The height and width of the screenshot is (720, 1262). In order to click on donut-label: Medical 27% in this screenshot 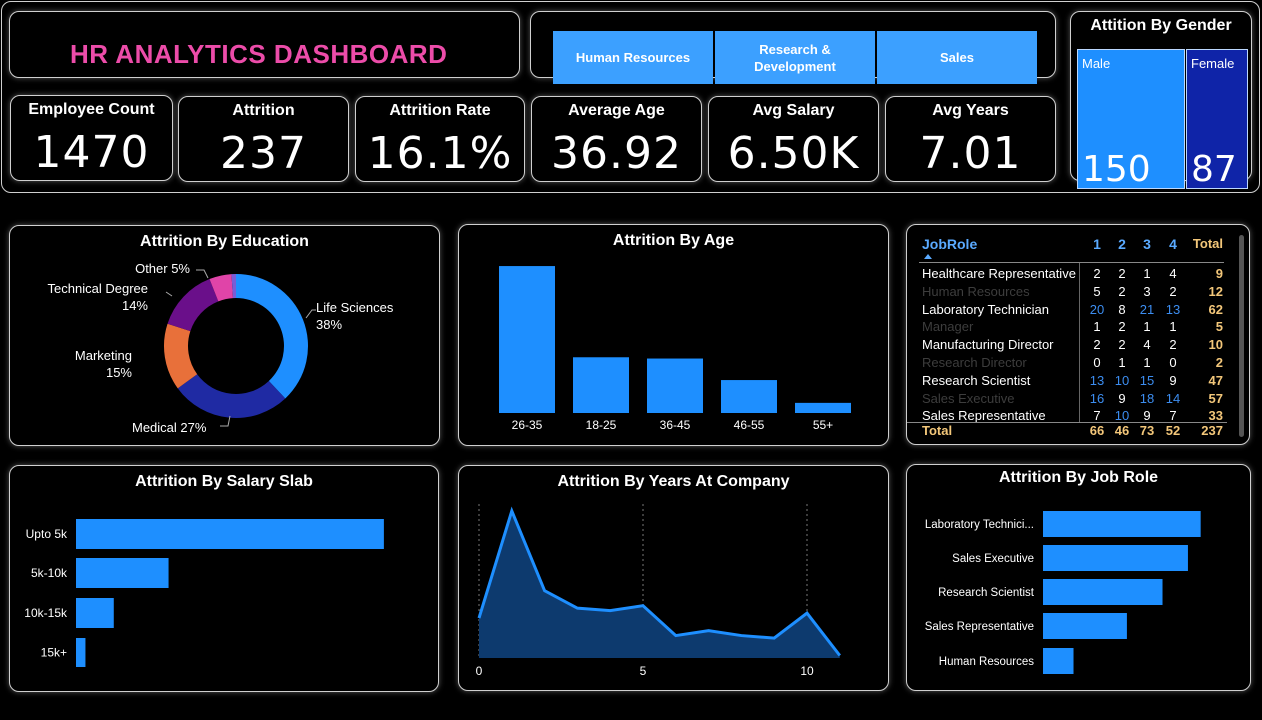, I will do `click(169, 427)`.